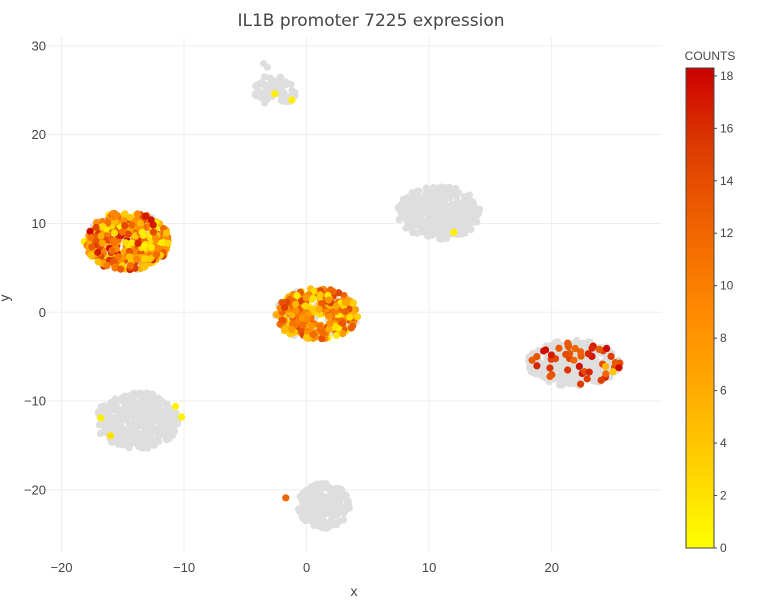 This screenshot has width=768, height=610. What do you see at coordinates (727, 181) in the screenshot?
I see `colorbar-tick-label: 14` at bounding box center [727, 181].